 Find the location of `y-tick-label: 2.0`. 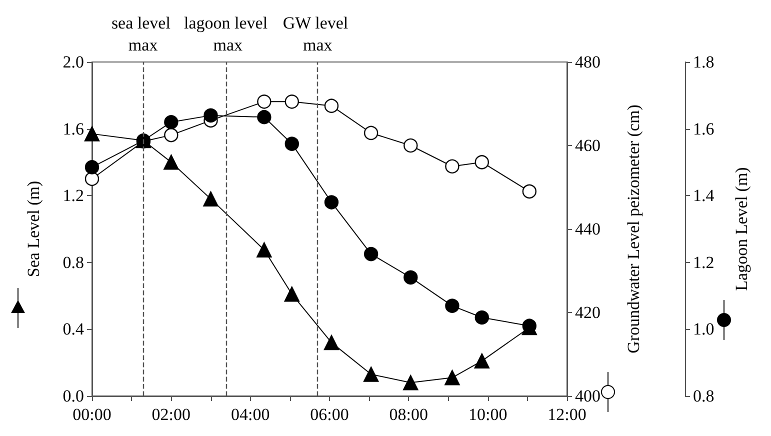

y-tick-label: 2.0 is located at coordinates (73, 62).